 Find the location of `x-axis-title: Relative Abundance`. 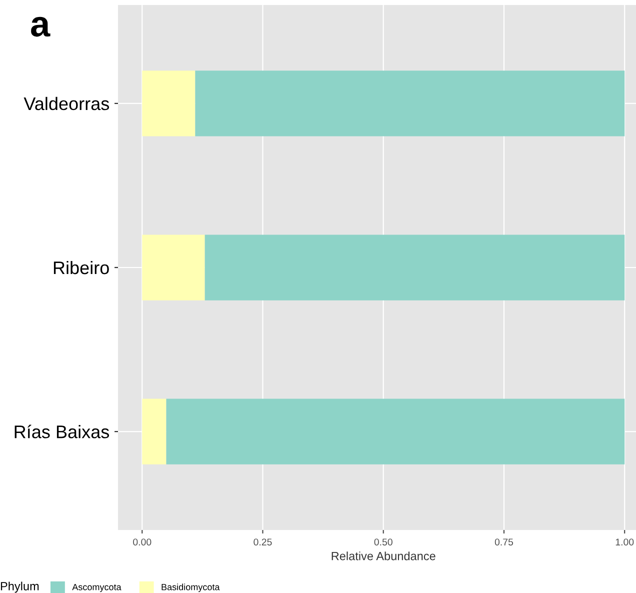

x-axis-title: Relative Abundance is located at coordinates (384, 556).